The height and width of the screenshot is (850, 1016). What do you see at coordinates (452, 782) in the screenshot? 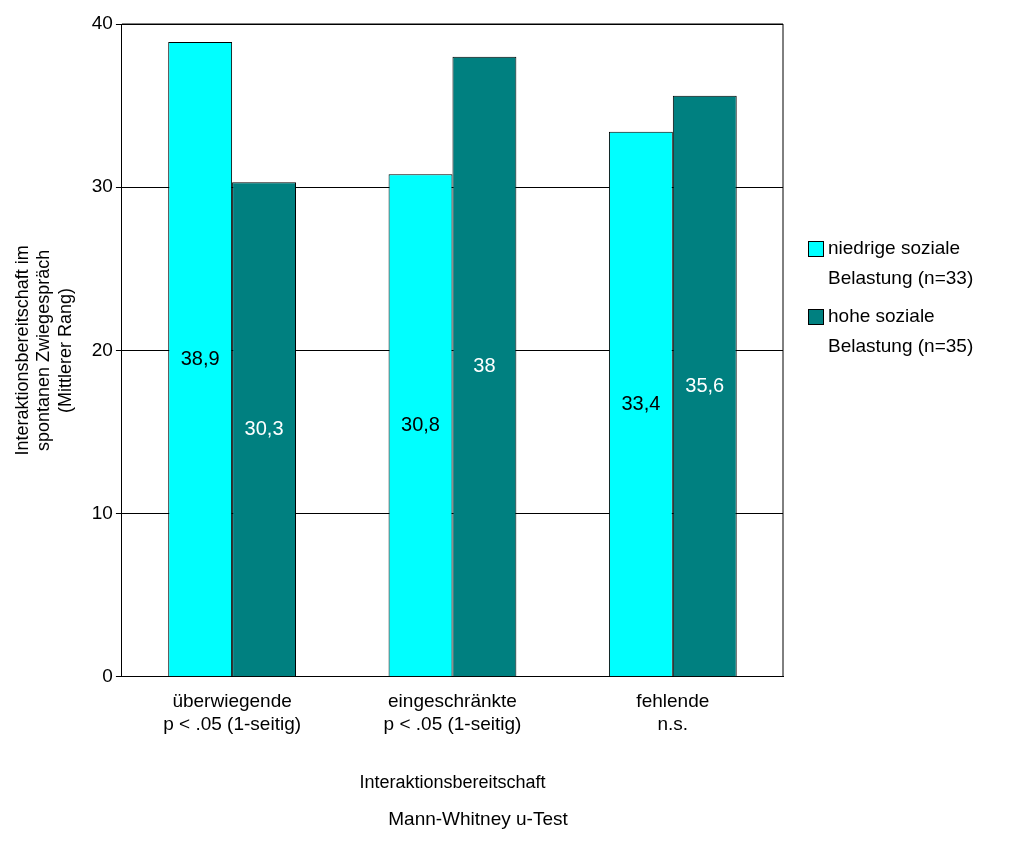
I see `x-axis-title: Interaktionsbereitschaft` at bounding box center [452, 782].